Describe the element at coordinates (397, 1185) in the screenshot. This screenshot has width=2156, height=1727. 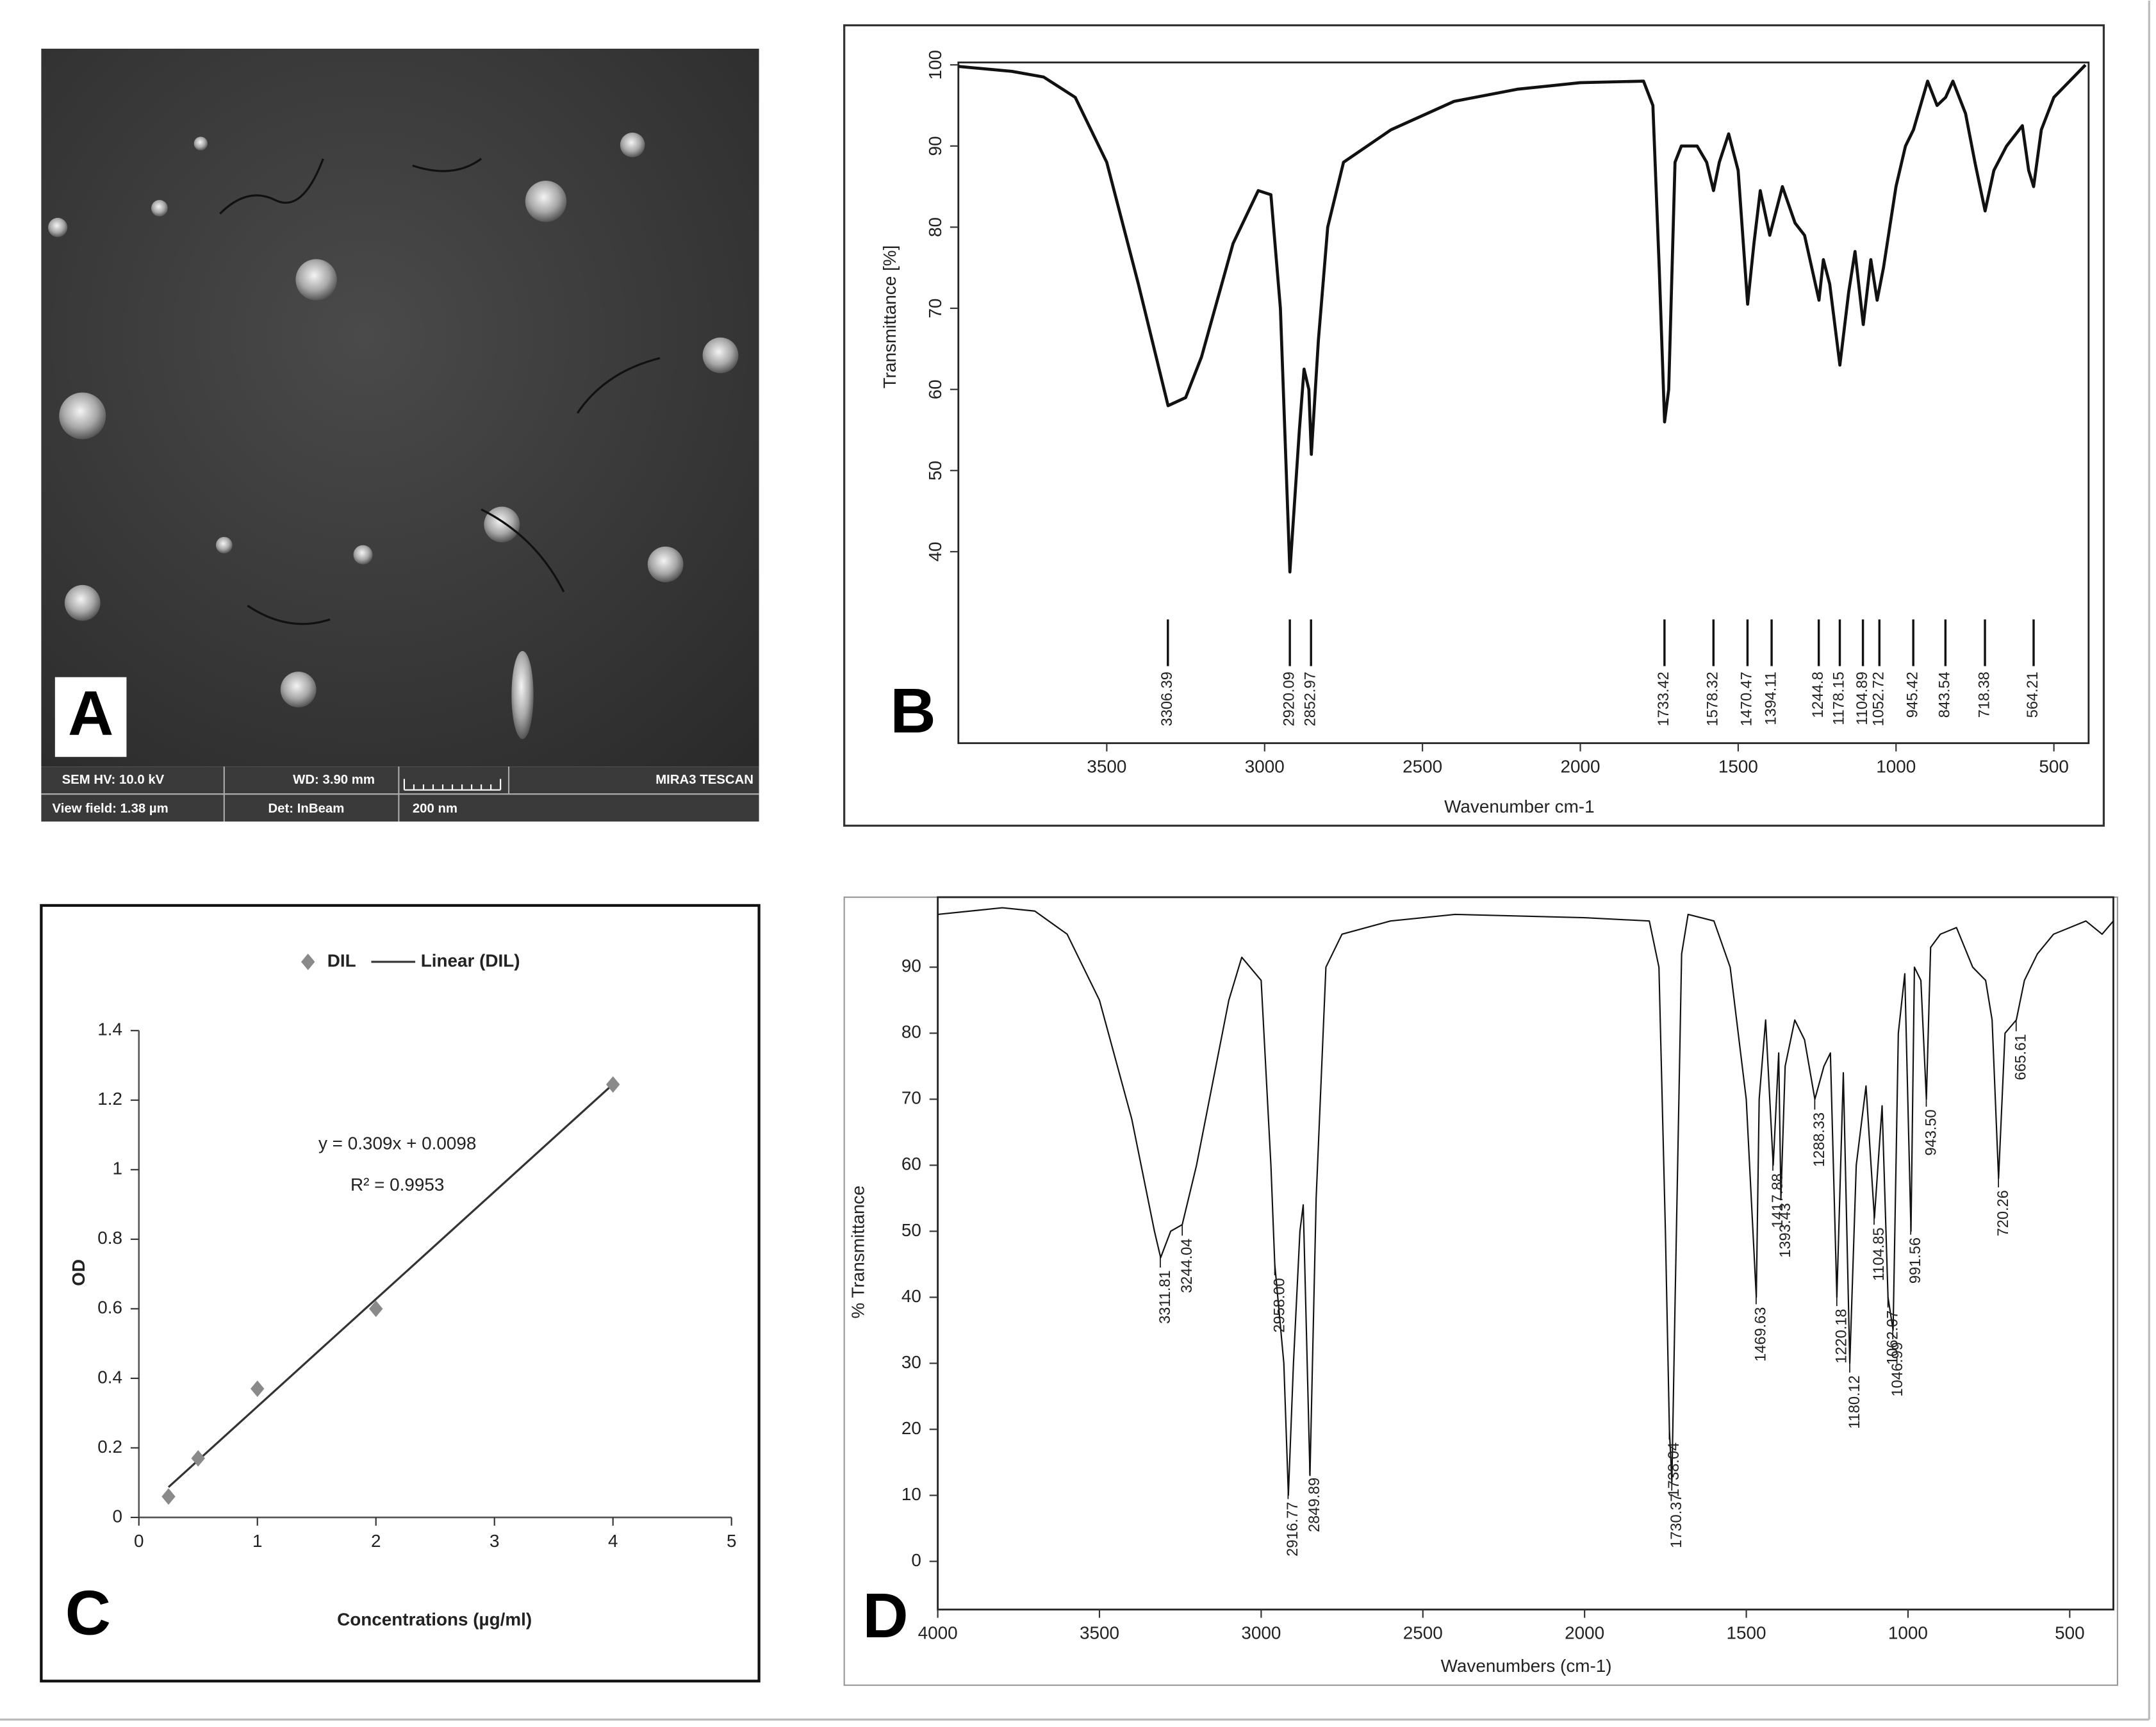
I see `r-squared: R² = 0.9953` at that location.